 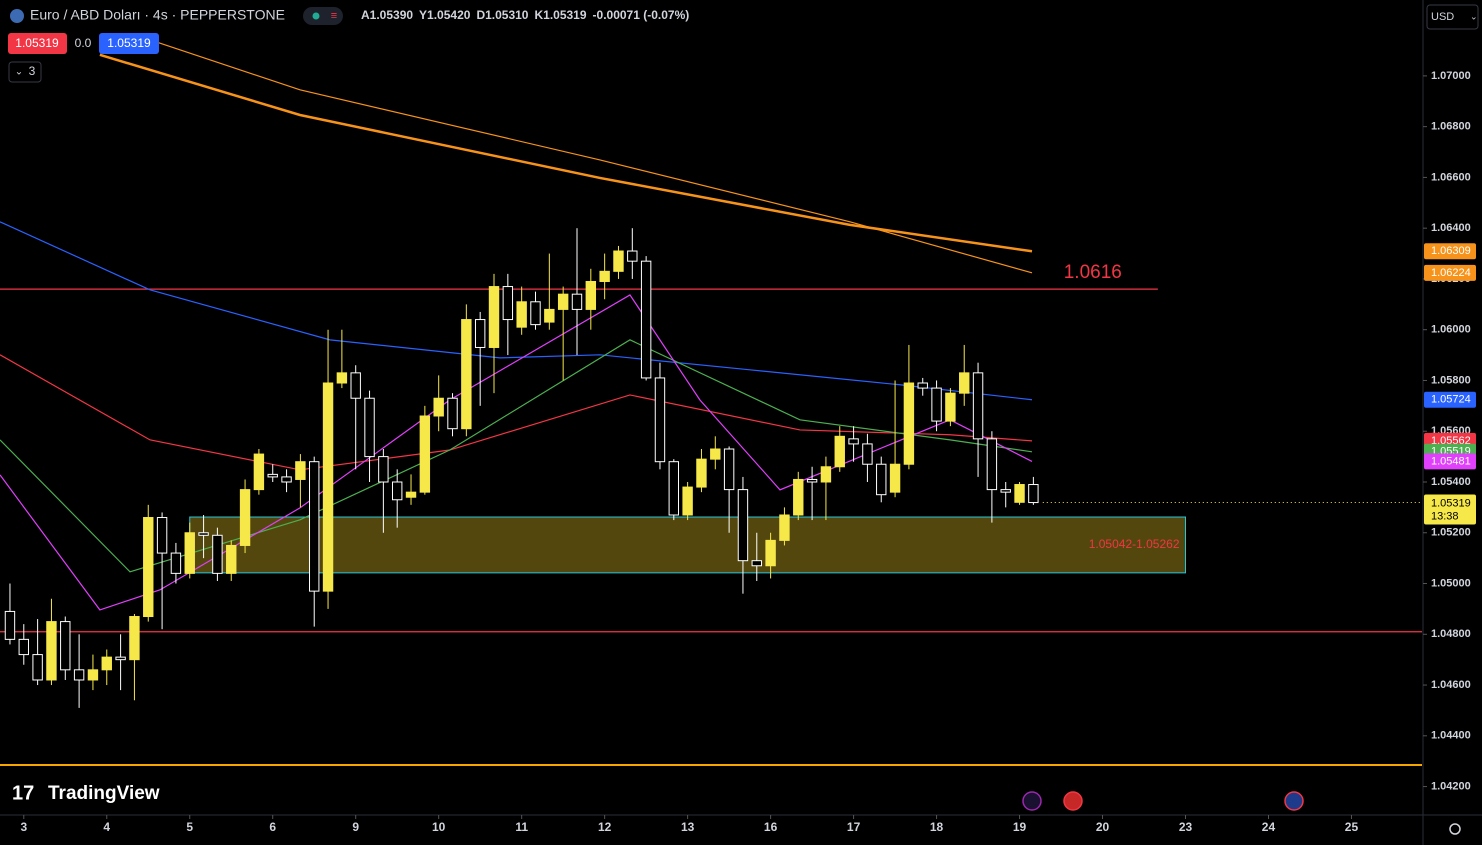 I want to click on ask-box, so click(x=129, y=43).